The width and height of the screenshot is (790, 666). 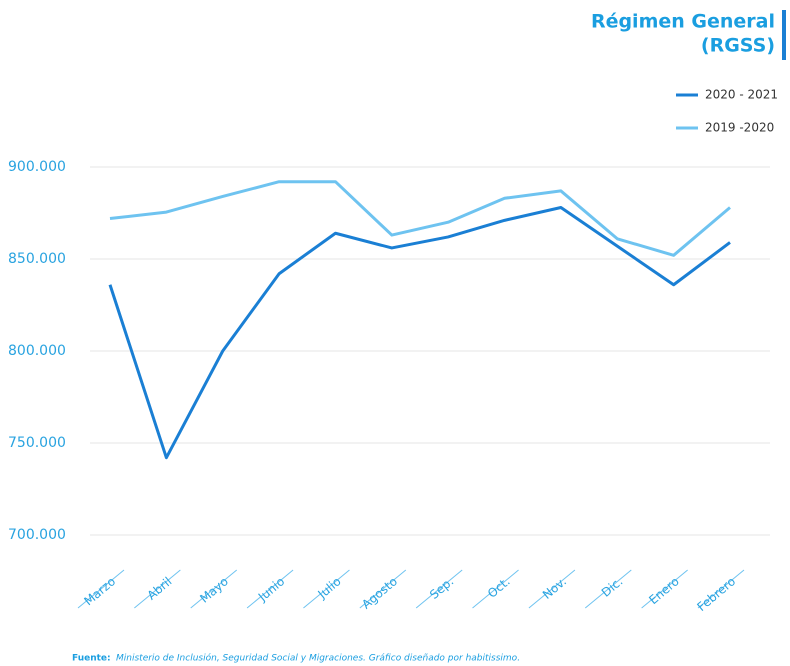 I want to click on legend-label: 2020 - 2021, so click(x=741, y=95).